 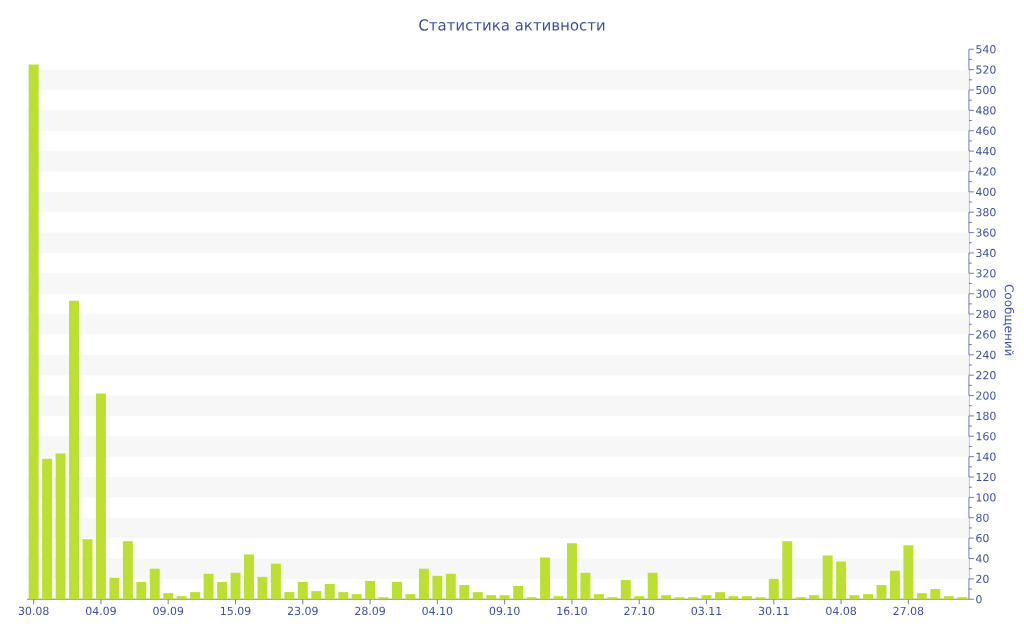 What do you see at coordinates (982, 517) in the screenshot?
I see `y-tick-label: 80` at bounding box center [982, 517].